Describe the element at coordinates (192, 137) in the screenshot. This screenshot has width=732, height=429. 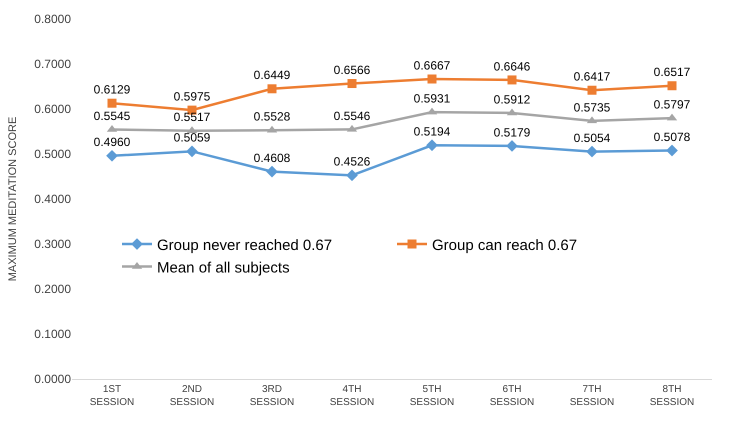
I see `data-label: 0.5059` at that location.